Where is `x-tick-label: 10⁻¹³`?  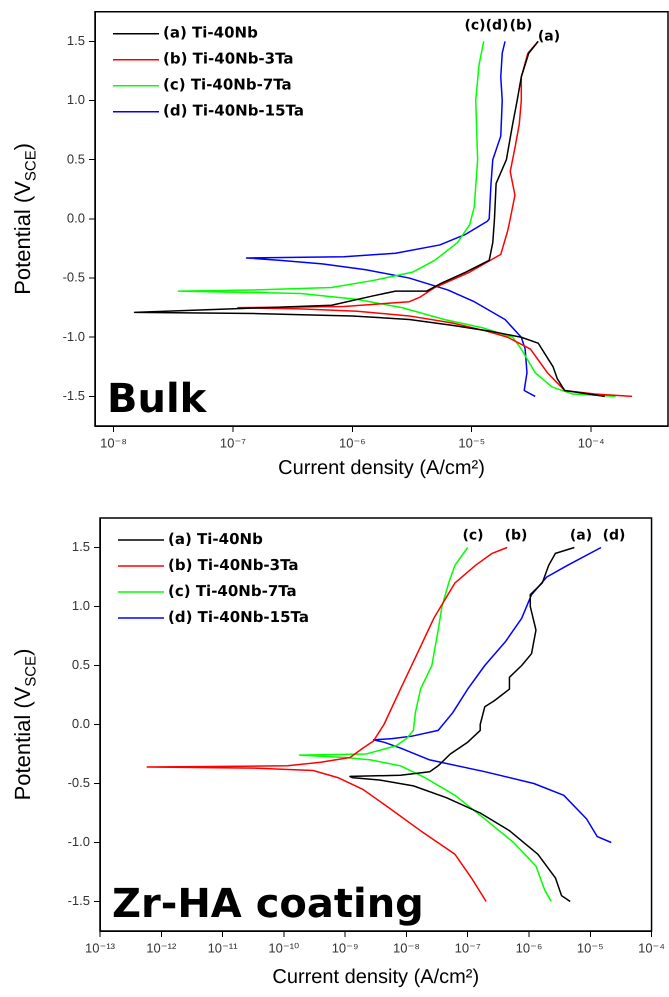 x-tick-label: 10⁻¹³ is located at coordinates (100, 948).